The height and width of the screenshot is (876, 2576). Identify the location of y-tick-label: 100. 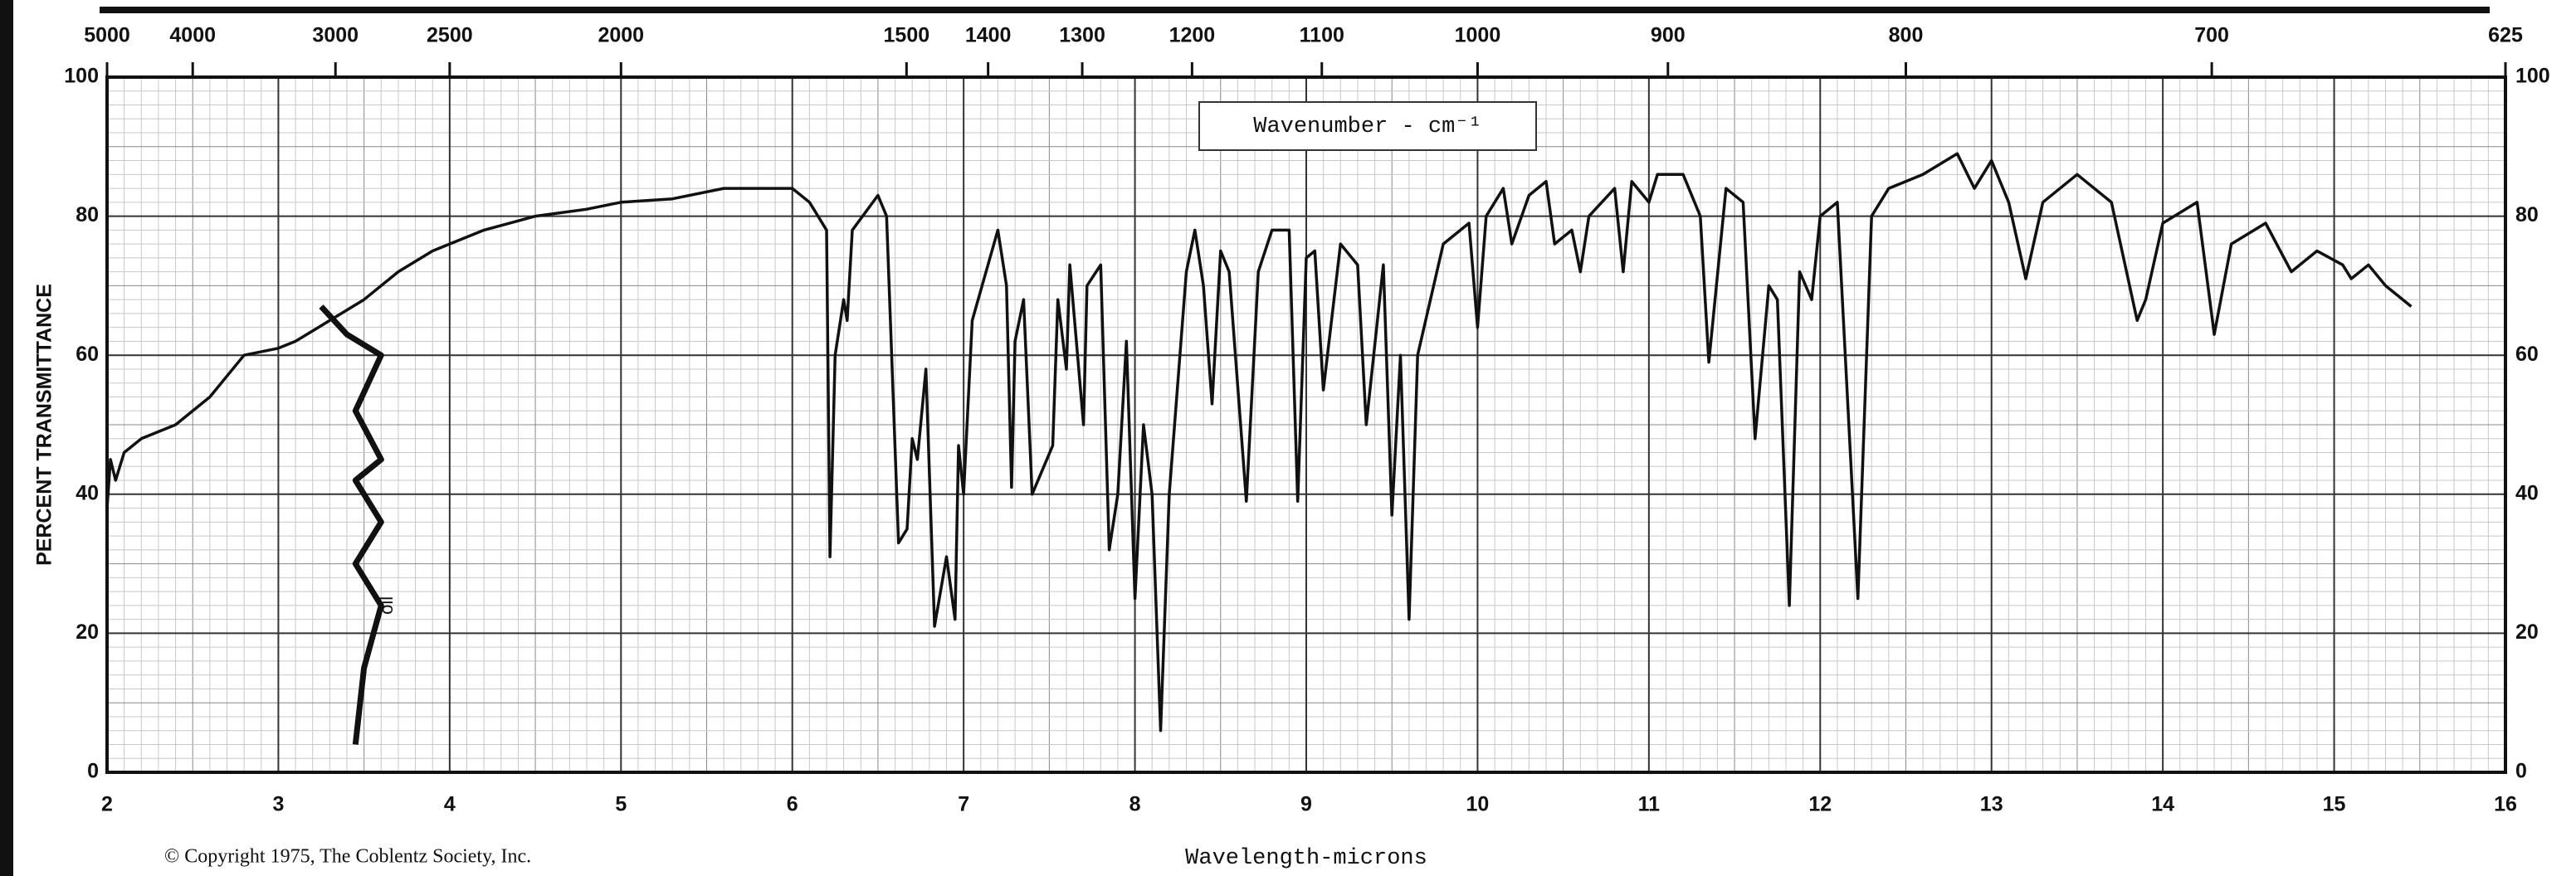
(81, 76).